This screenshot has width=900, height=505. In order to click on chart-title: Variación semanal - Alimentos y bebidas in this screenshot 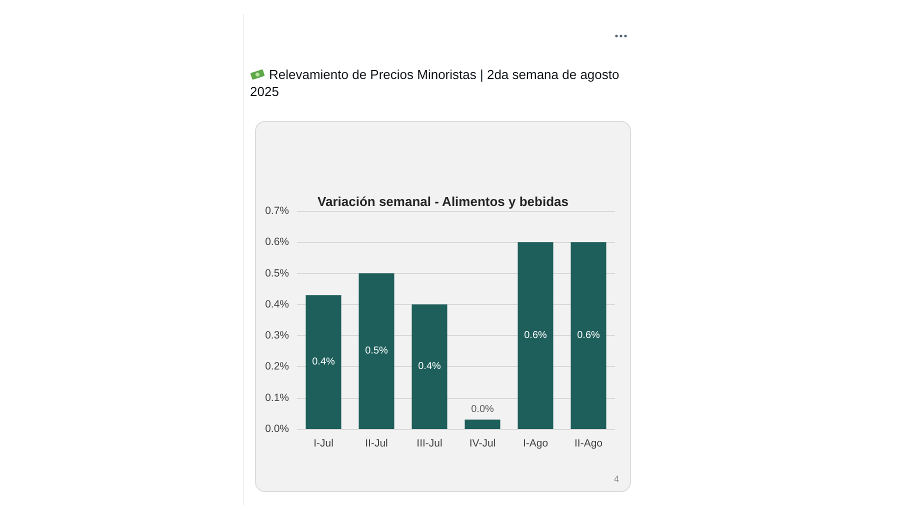, I will do `click(443, 201)`.